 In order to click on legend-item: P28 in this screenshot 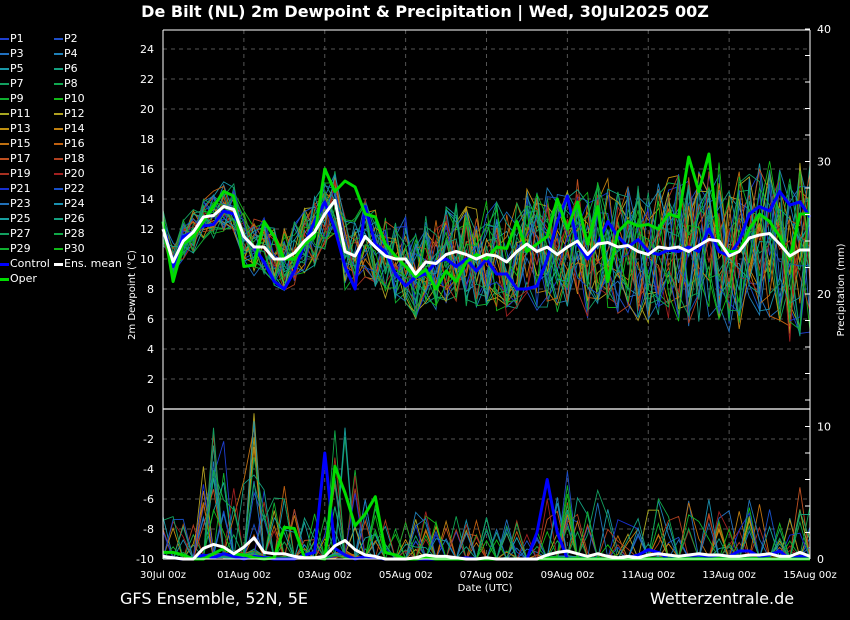, I will do `click(69, 233)`.